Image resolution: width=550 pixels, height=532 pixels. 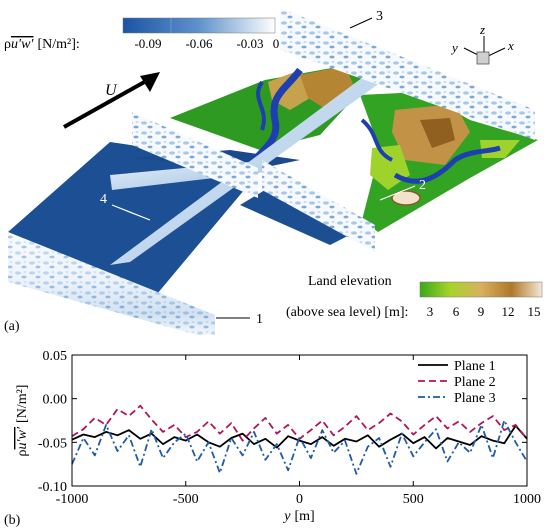 I want to click on elevation-tick: 15, so click(x=534, y=311).